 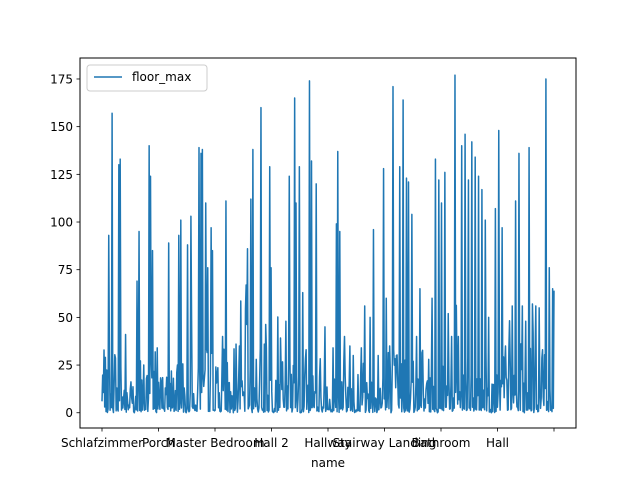 I want to click on x-tick-label: Hall, so click(x=497, y=443).